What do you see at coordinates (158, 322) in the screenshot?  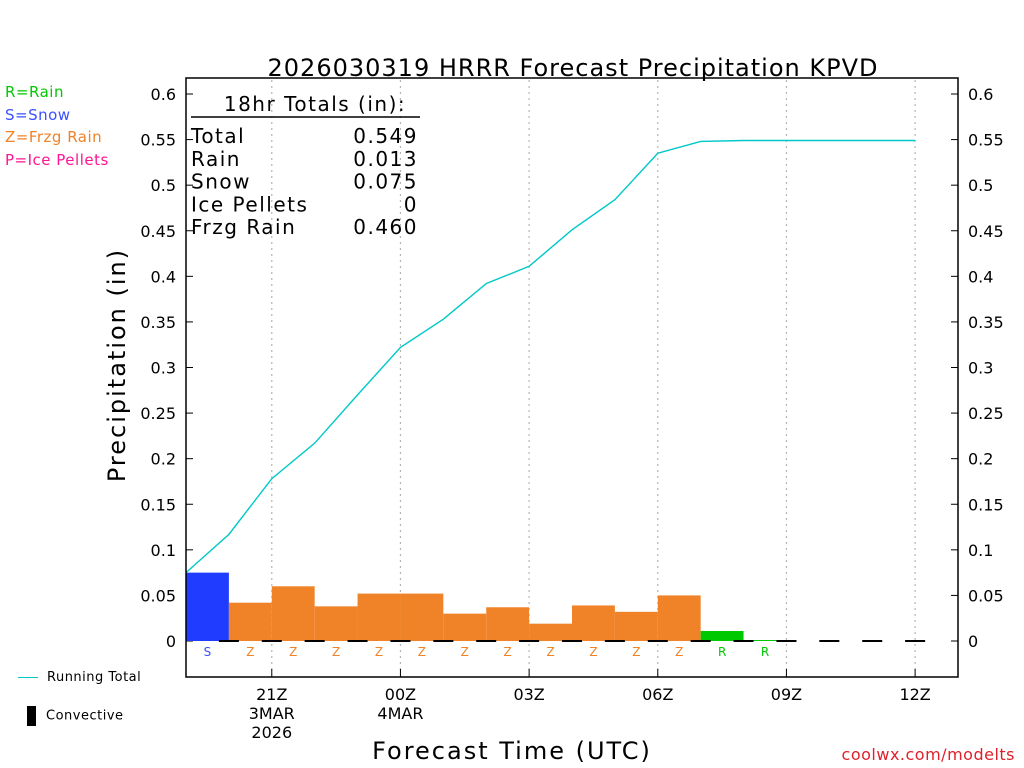 I see `y-tick-label-left: 0.35` at bounding box center [158, 322].